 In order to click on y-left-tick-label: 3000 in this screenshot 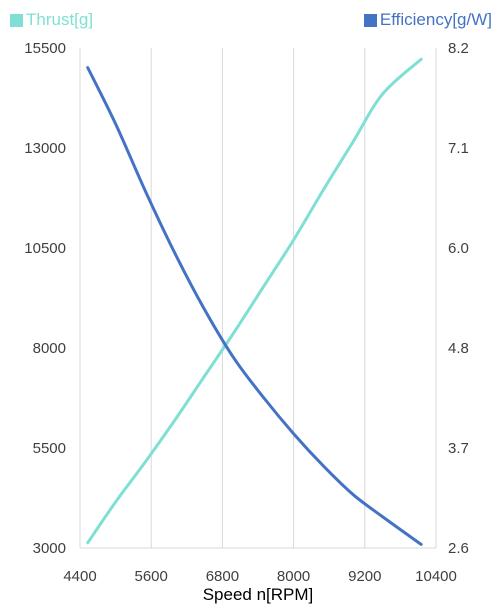, I will do `click(49, 548)`.